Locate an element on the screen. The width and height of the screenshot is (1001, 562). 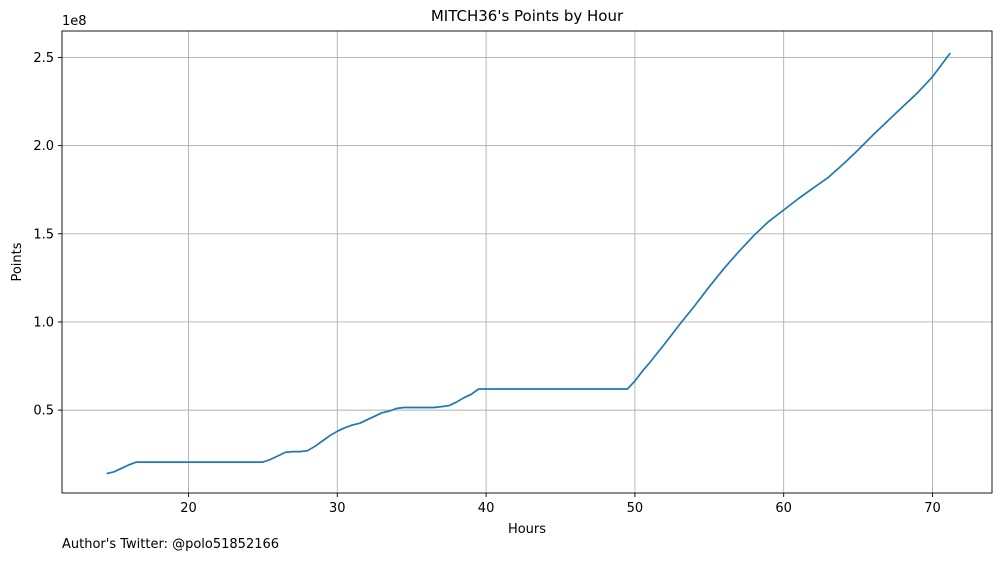
x-tick-label: 70 is located at coordinates (932, 508).